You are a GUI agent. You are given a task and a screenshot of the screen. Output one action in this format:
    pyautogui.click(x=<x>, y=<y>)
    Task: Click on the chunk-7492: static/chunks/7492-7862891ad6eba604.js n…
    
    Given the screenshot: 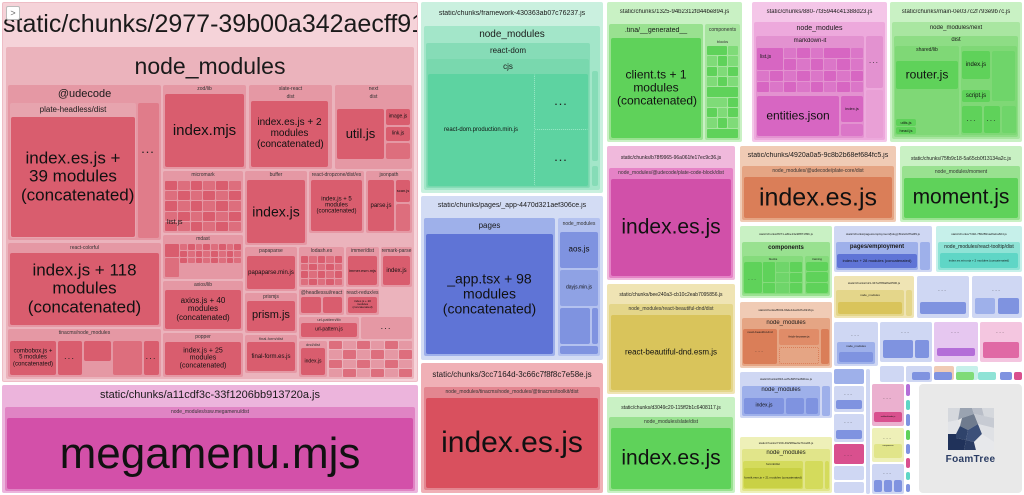 What is the action you would take?
    pyautogui.click(x=979, y=249)
    